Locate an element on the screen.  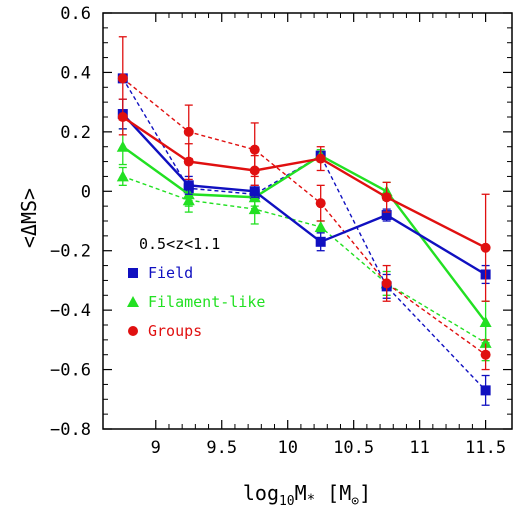
x-axis-label: log10M* [M⊙] is located at coordinates (307, 495).